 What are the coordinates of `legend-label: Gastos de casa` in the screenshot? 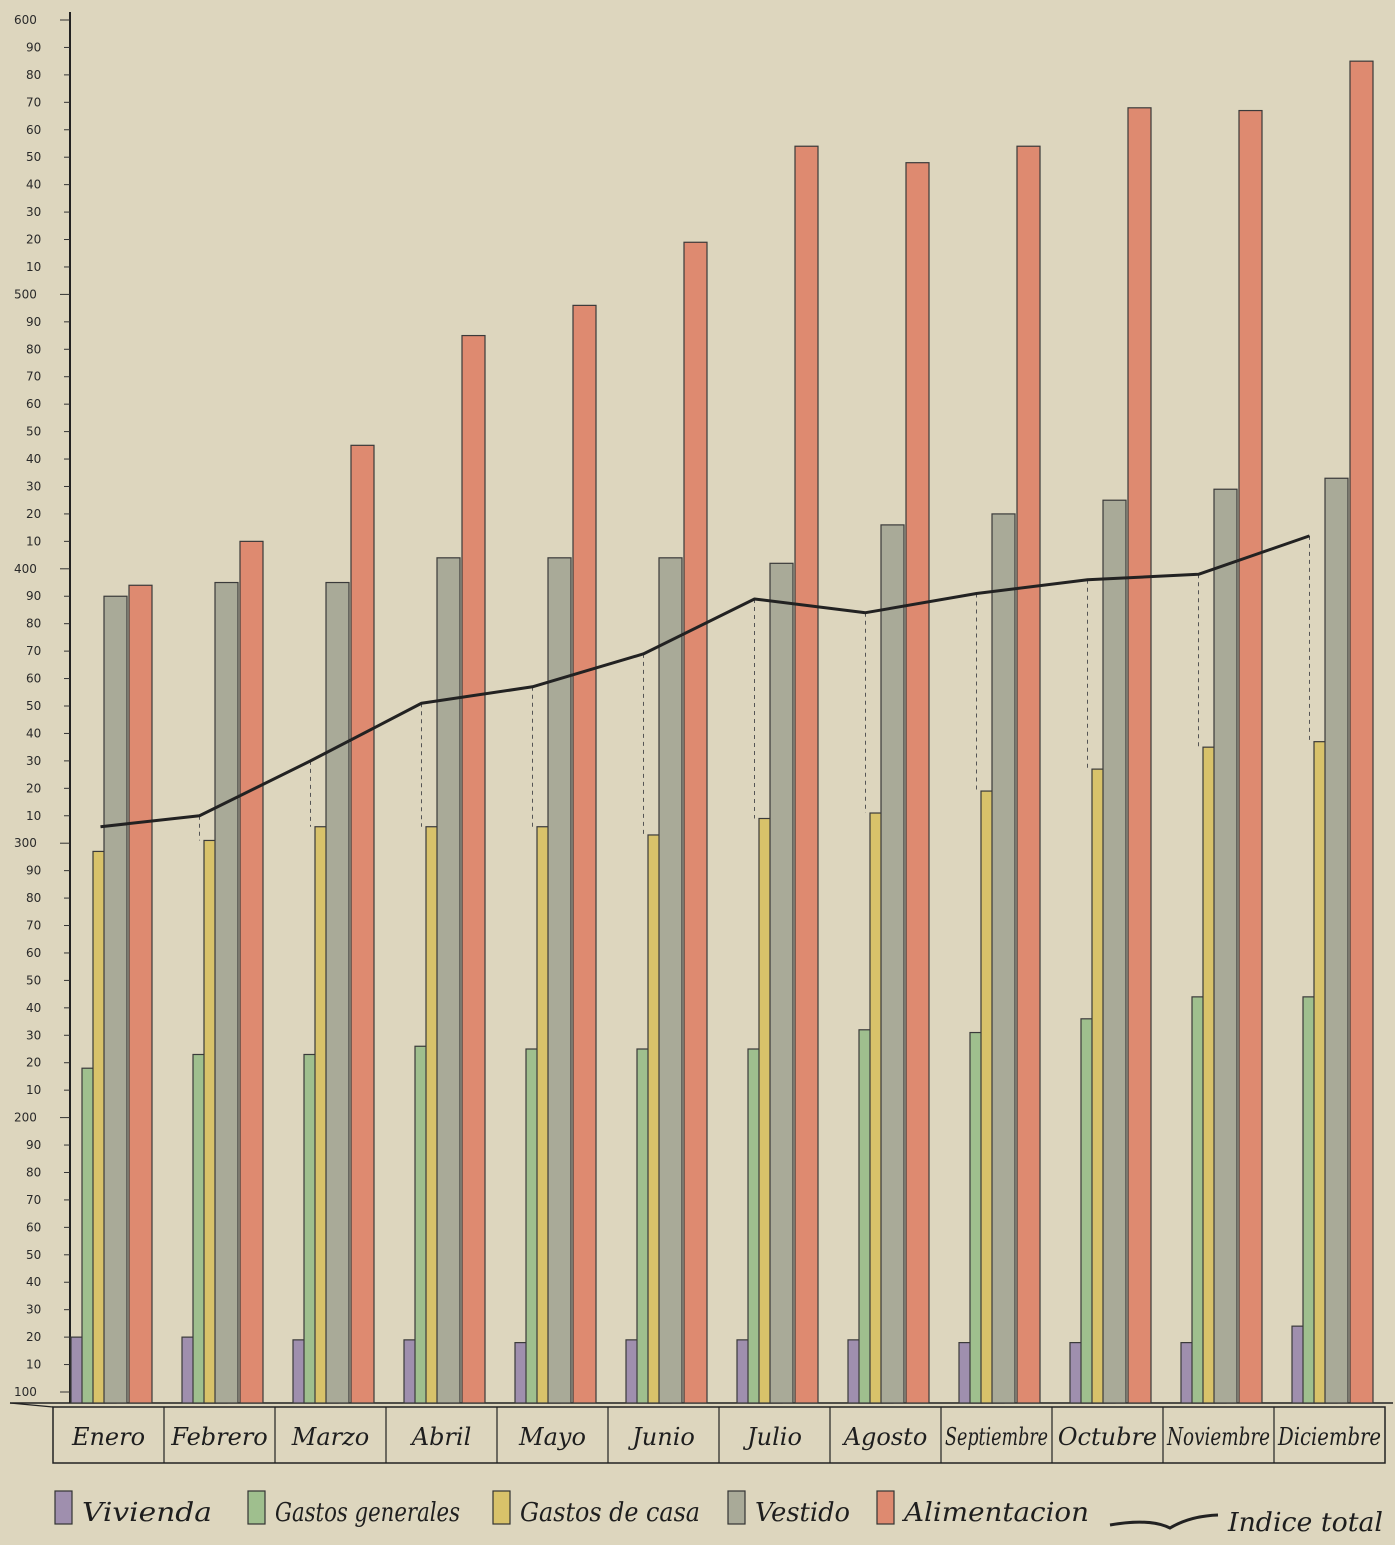 It's located at (610, 1513).